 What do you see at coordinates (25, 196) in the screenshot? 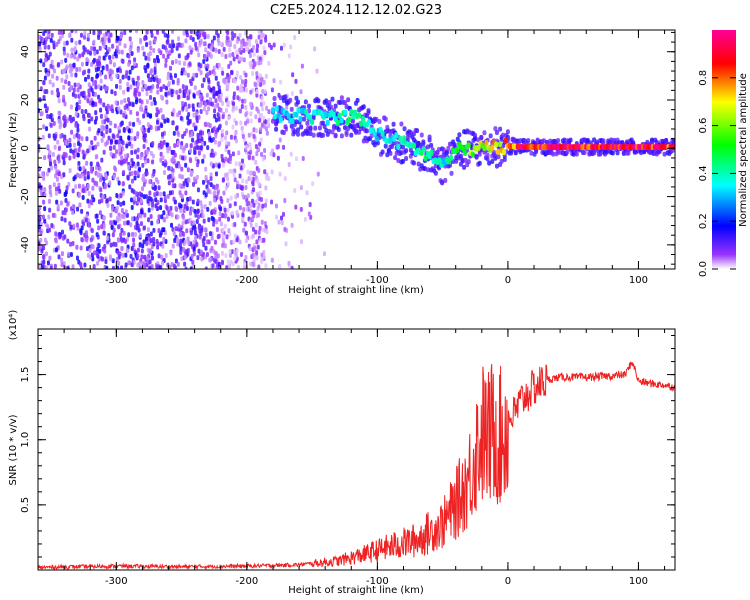
I see `y-tick-label: -20` at bounding box center [25, 196].